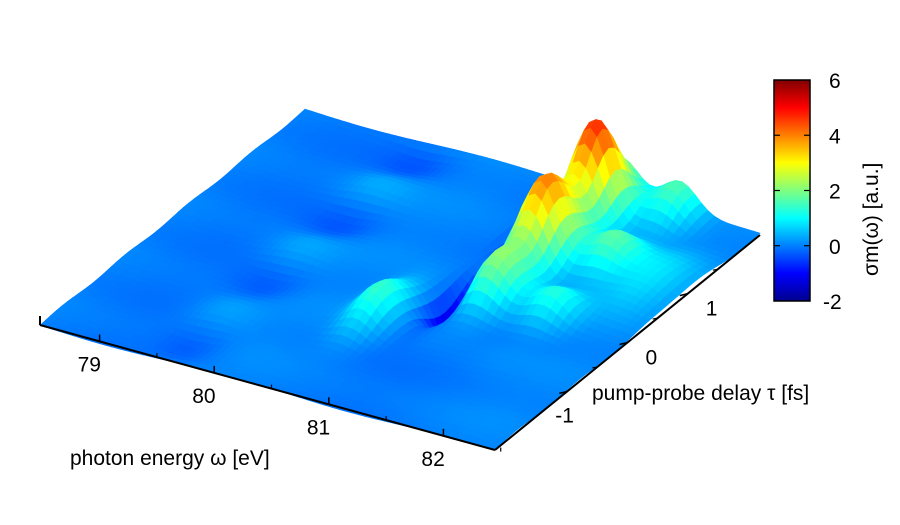 This screenshot has height=525, width=900. Describe the element at coordinates (835, 136) in the screenshot. I see `colorbar-tick-label: 4` at that location.